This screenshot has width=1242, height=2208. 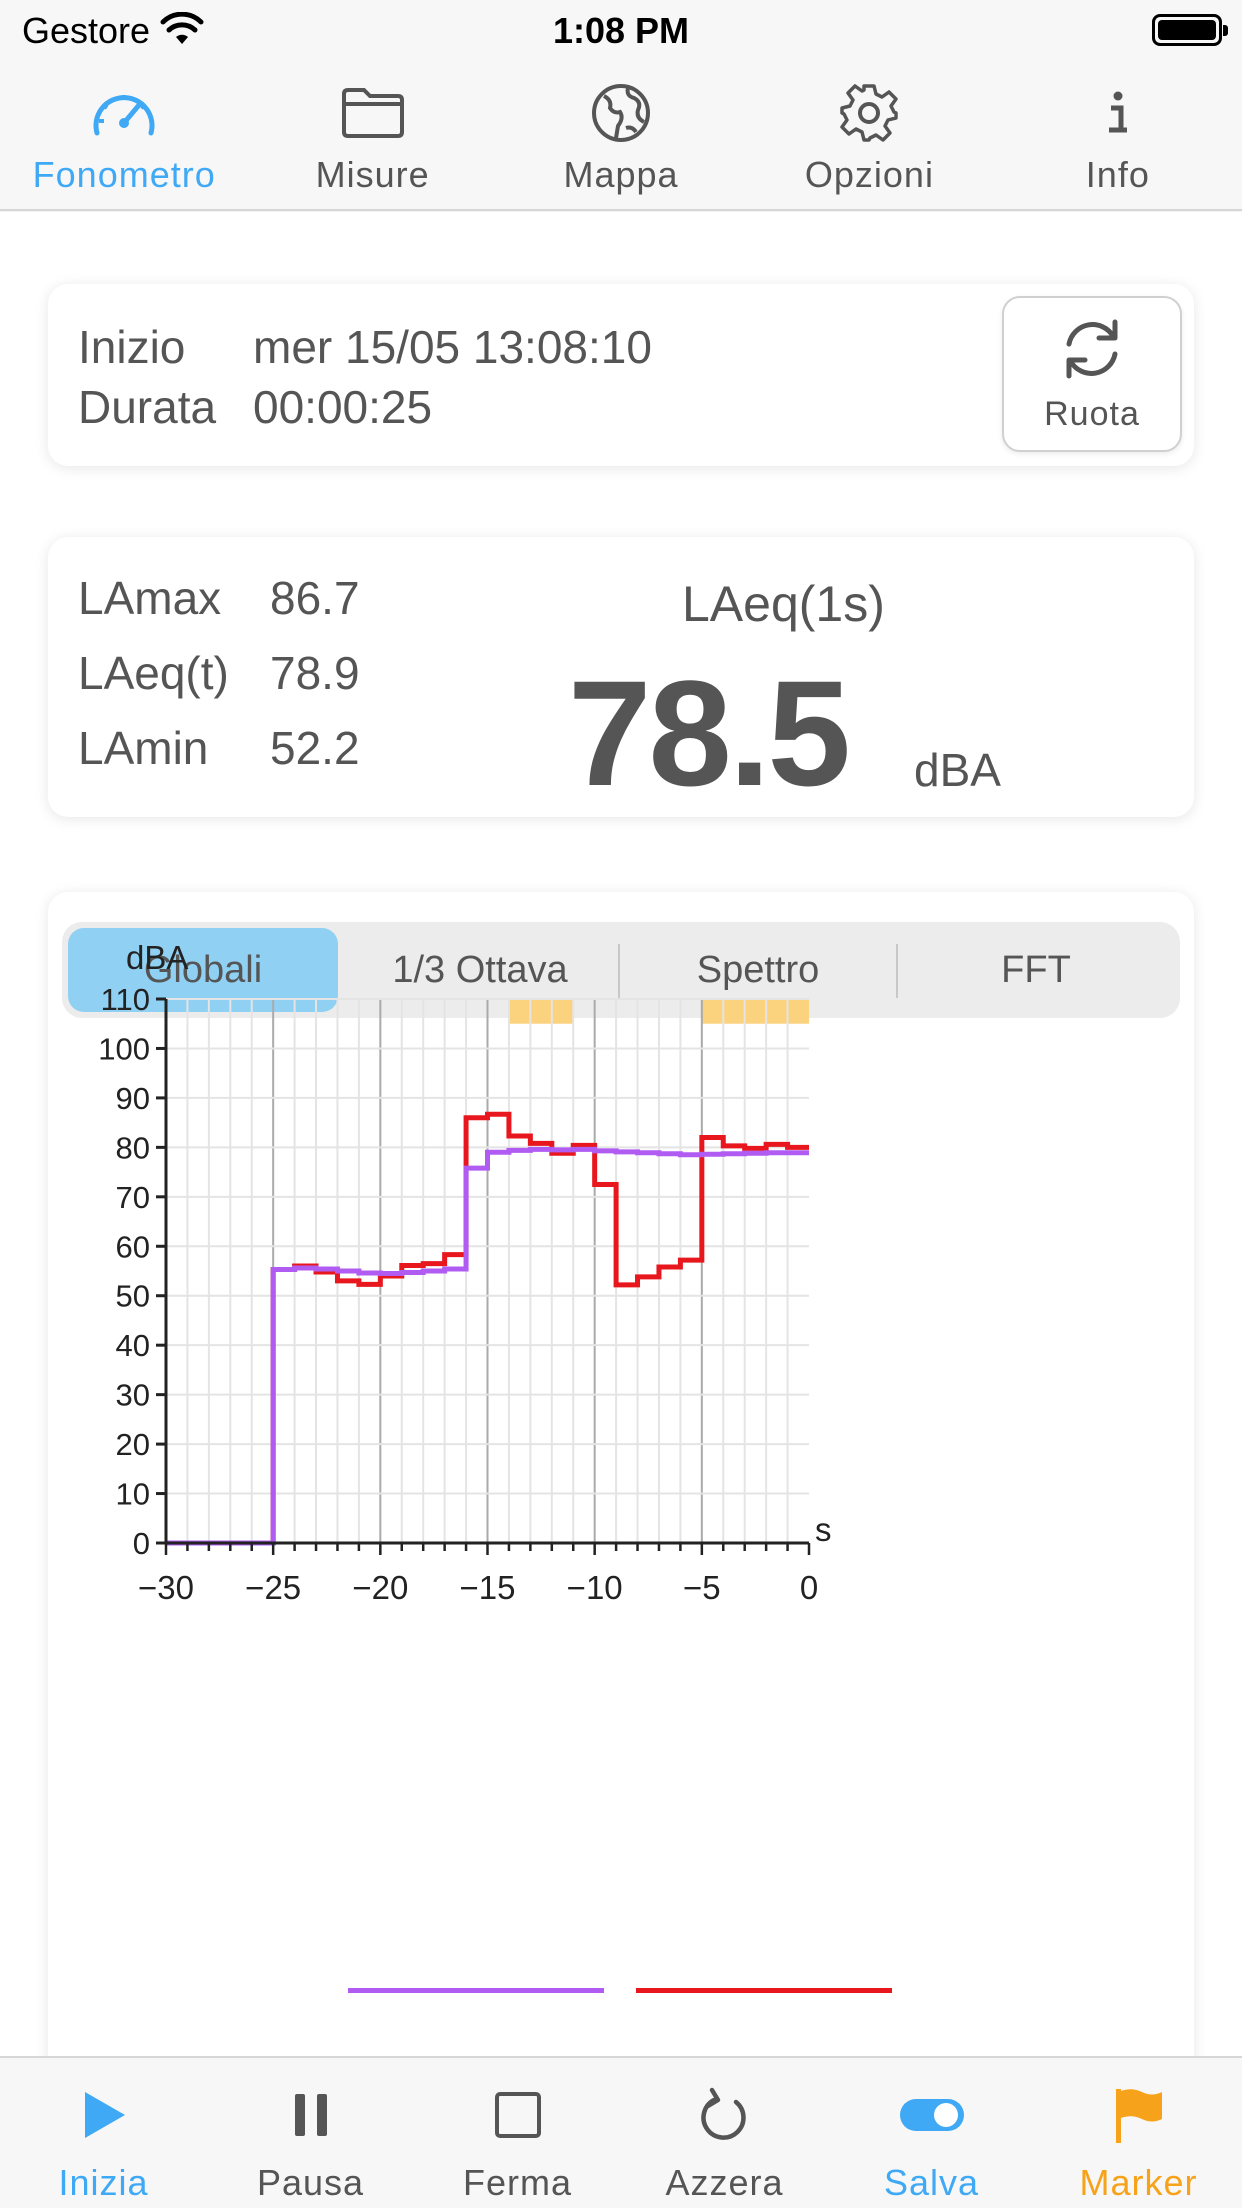 I want to click on stop-label: Ferma, so click(x=517, y=2182).